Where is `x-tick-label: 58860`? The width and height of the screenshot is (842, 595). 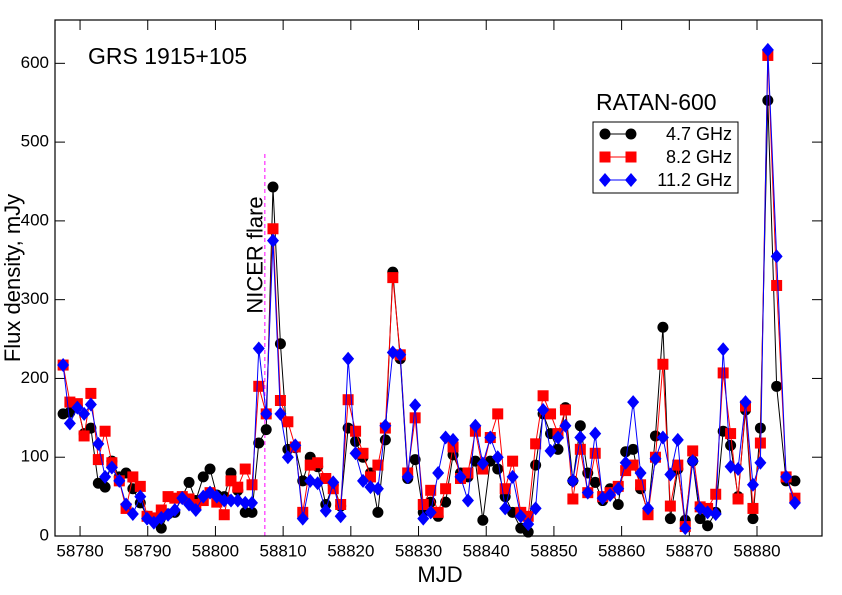
x-tick-label: 58860 is located at coordinates (621, 550).